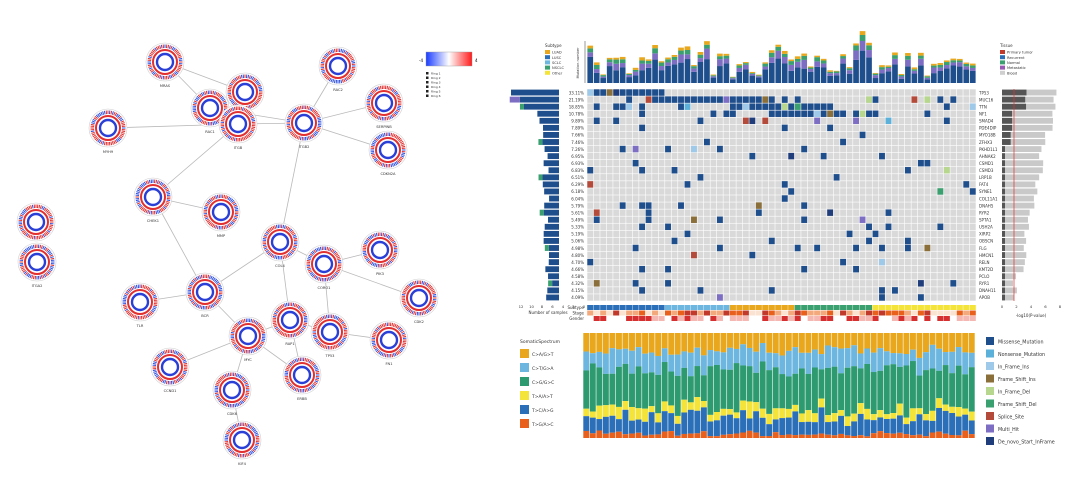 The image size is (1069, 477). Describe the element at coordinates (542, 425) in the screenshot. I see `signature-legend-label: T>G/A>C` at that location.